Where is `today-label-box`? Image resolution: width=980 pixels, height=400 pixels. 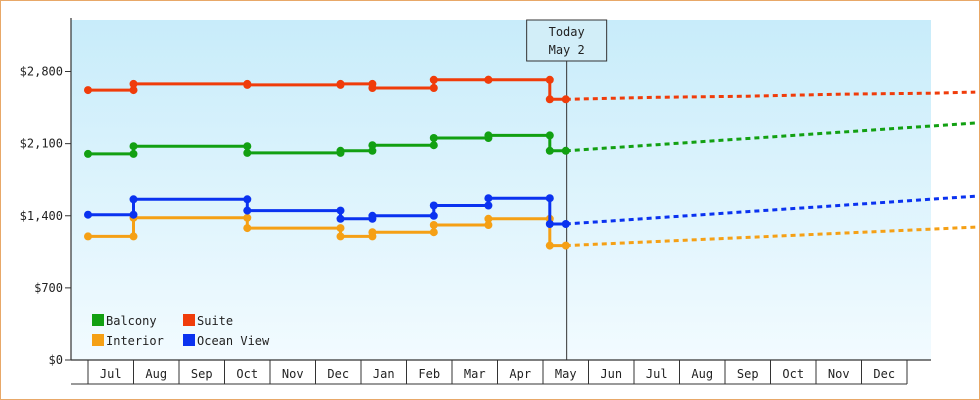 today-label-box is located at coordinates (567, 40).